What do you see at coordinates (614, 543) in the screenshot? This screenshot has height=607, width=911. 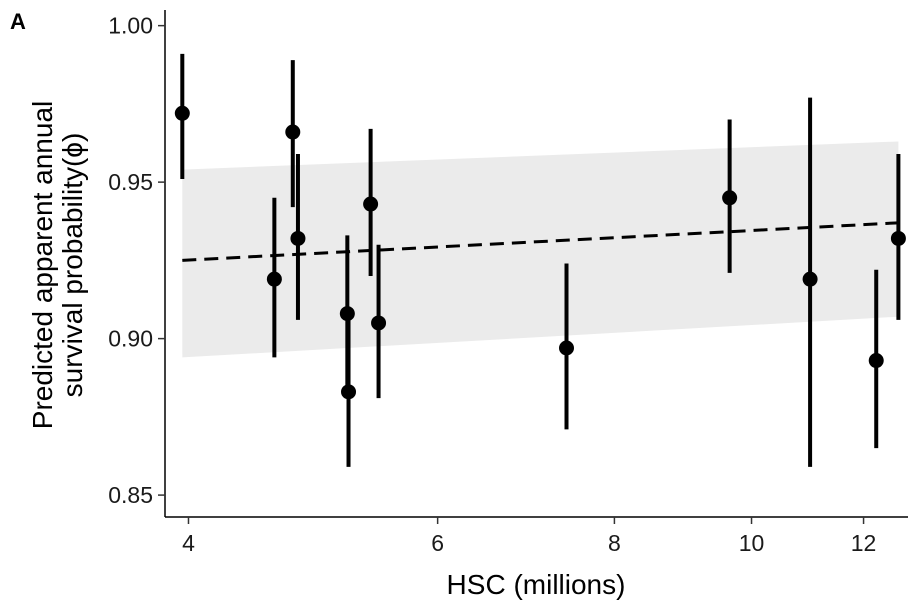 I see `x-tick-label: 8` at bounding box center [614, 543].